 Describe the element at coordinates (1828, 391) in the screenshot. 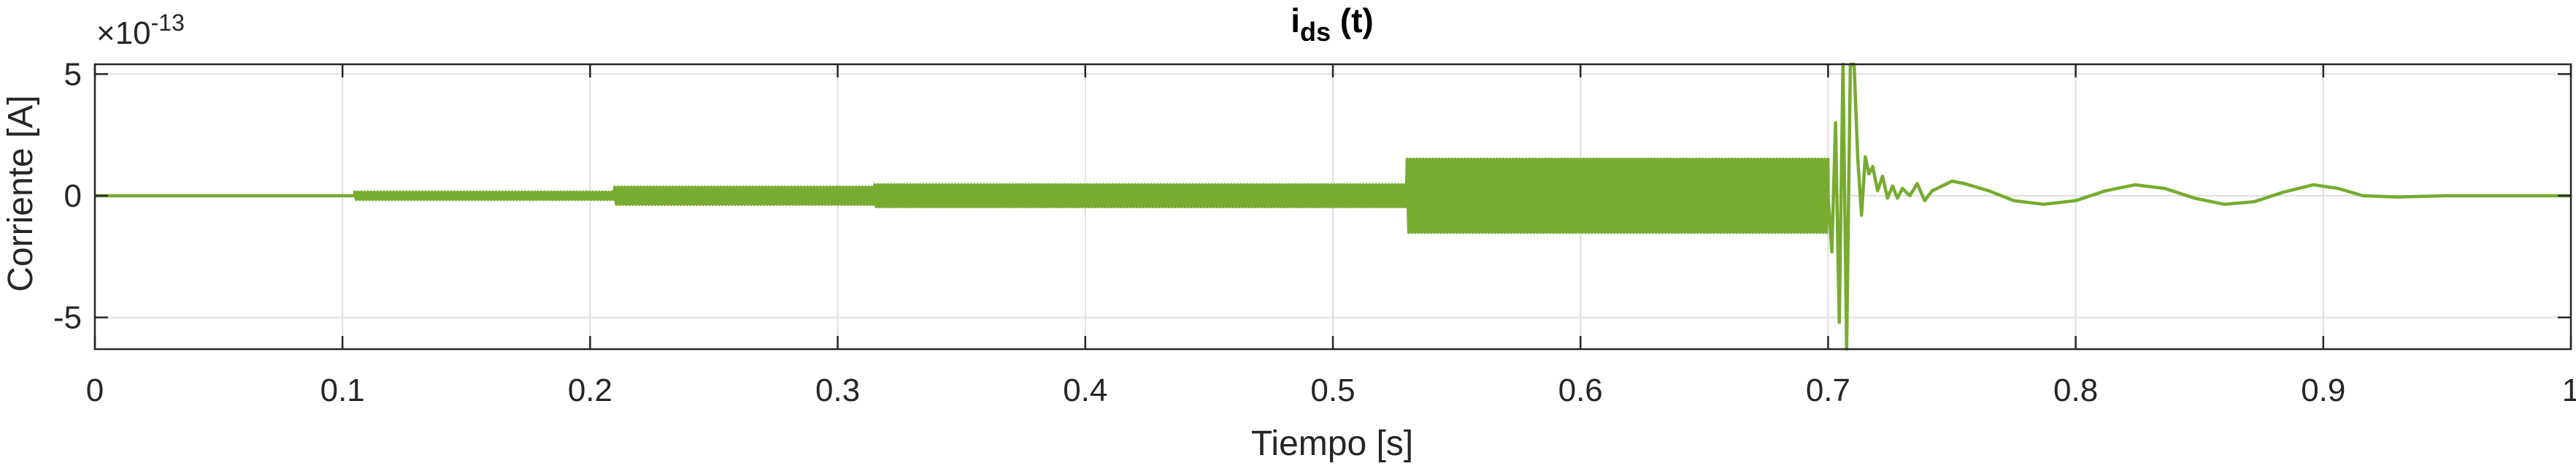

I see `x-tick-label: 0.7` at that location.